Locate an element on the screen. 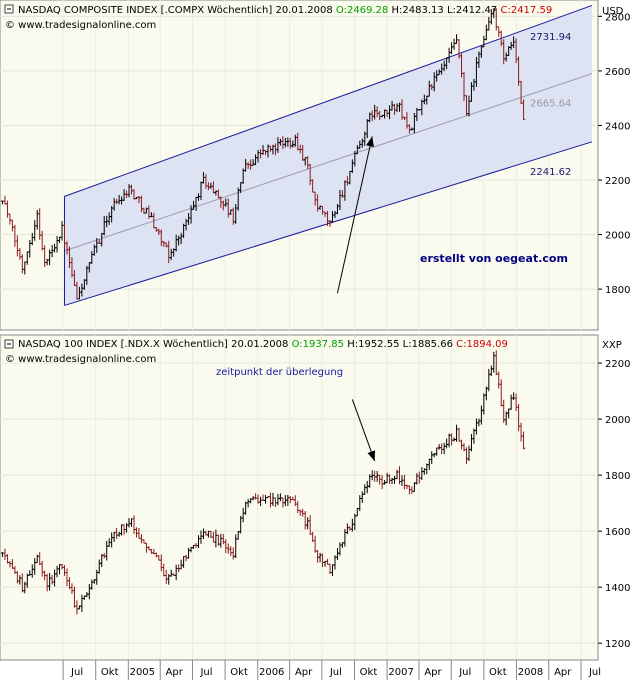  top-open-value: 2469.28 is located at coordinates (367, 10).